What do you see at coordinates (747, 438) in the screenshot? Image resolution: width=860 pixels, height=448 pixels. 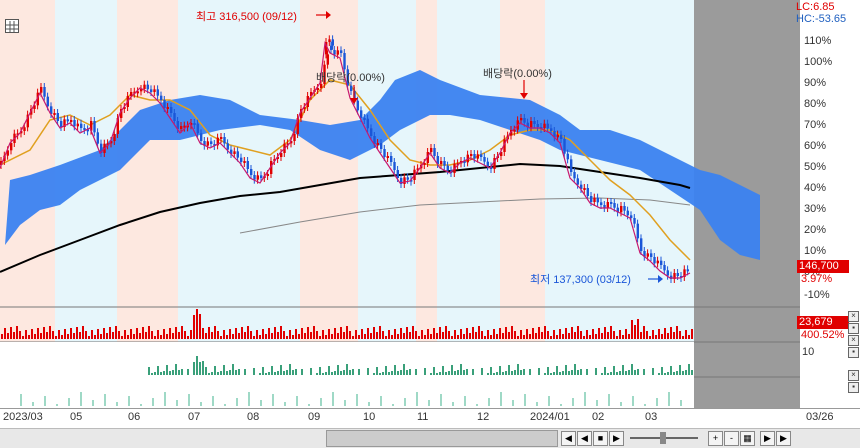 I see `grid-icon: ▦` at bounding box center [747, 438].